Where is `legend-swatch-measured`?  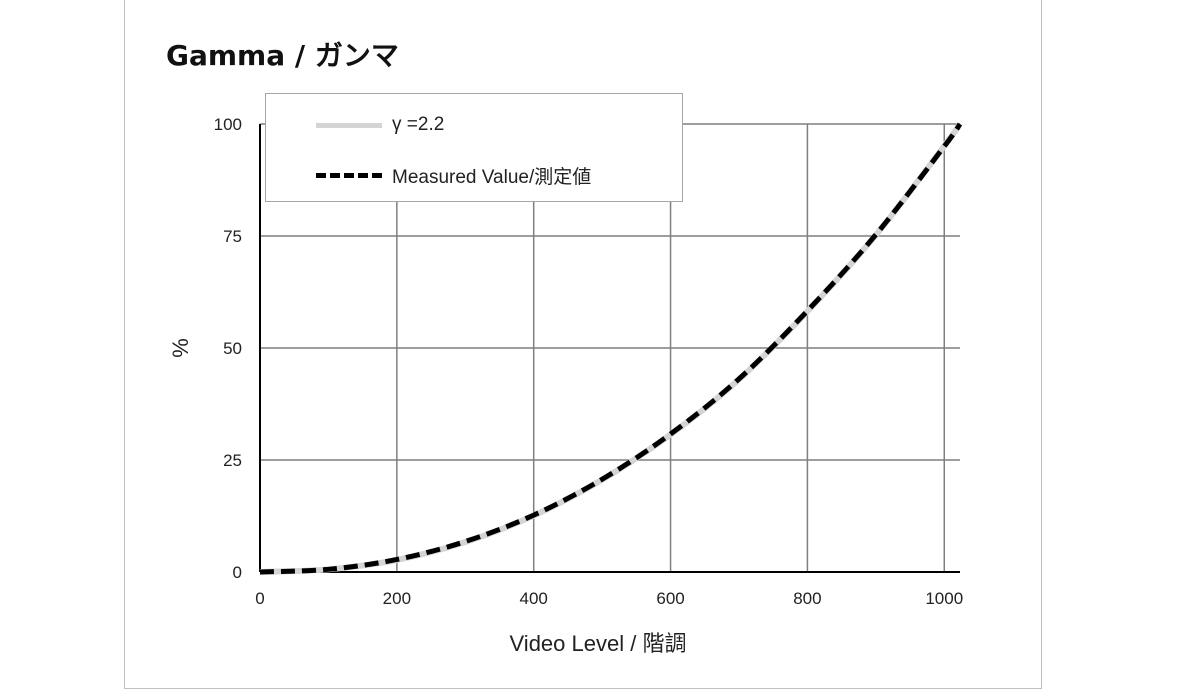
legend-swatch-measured is located at coordinates (349, 175).